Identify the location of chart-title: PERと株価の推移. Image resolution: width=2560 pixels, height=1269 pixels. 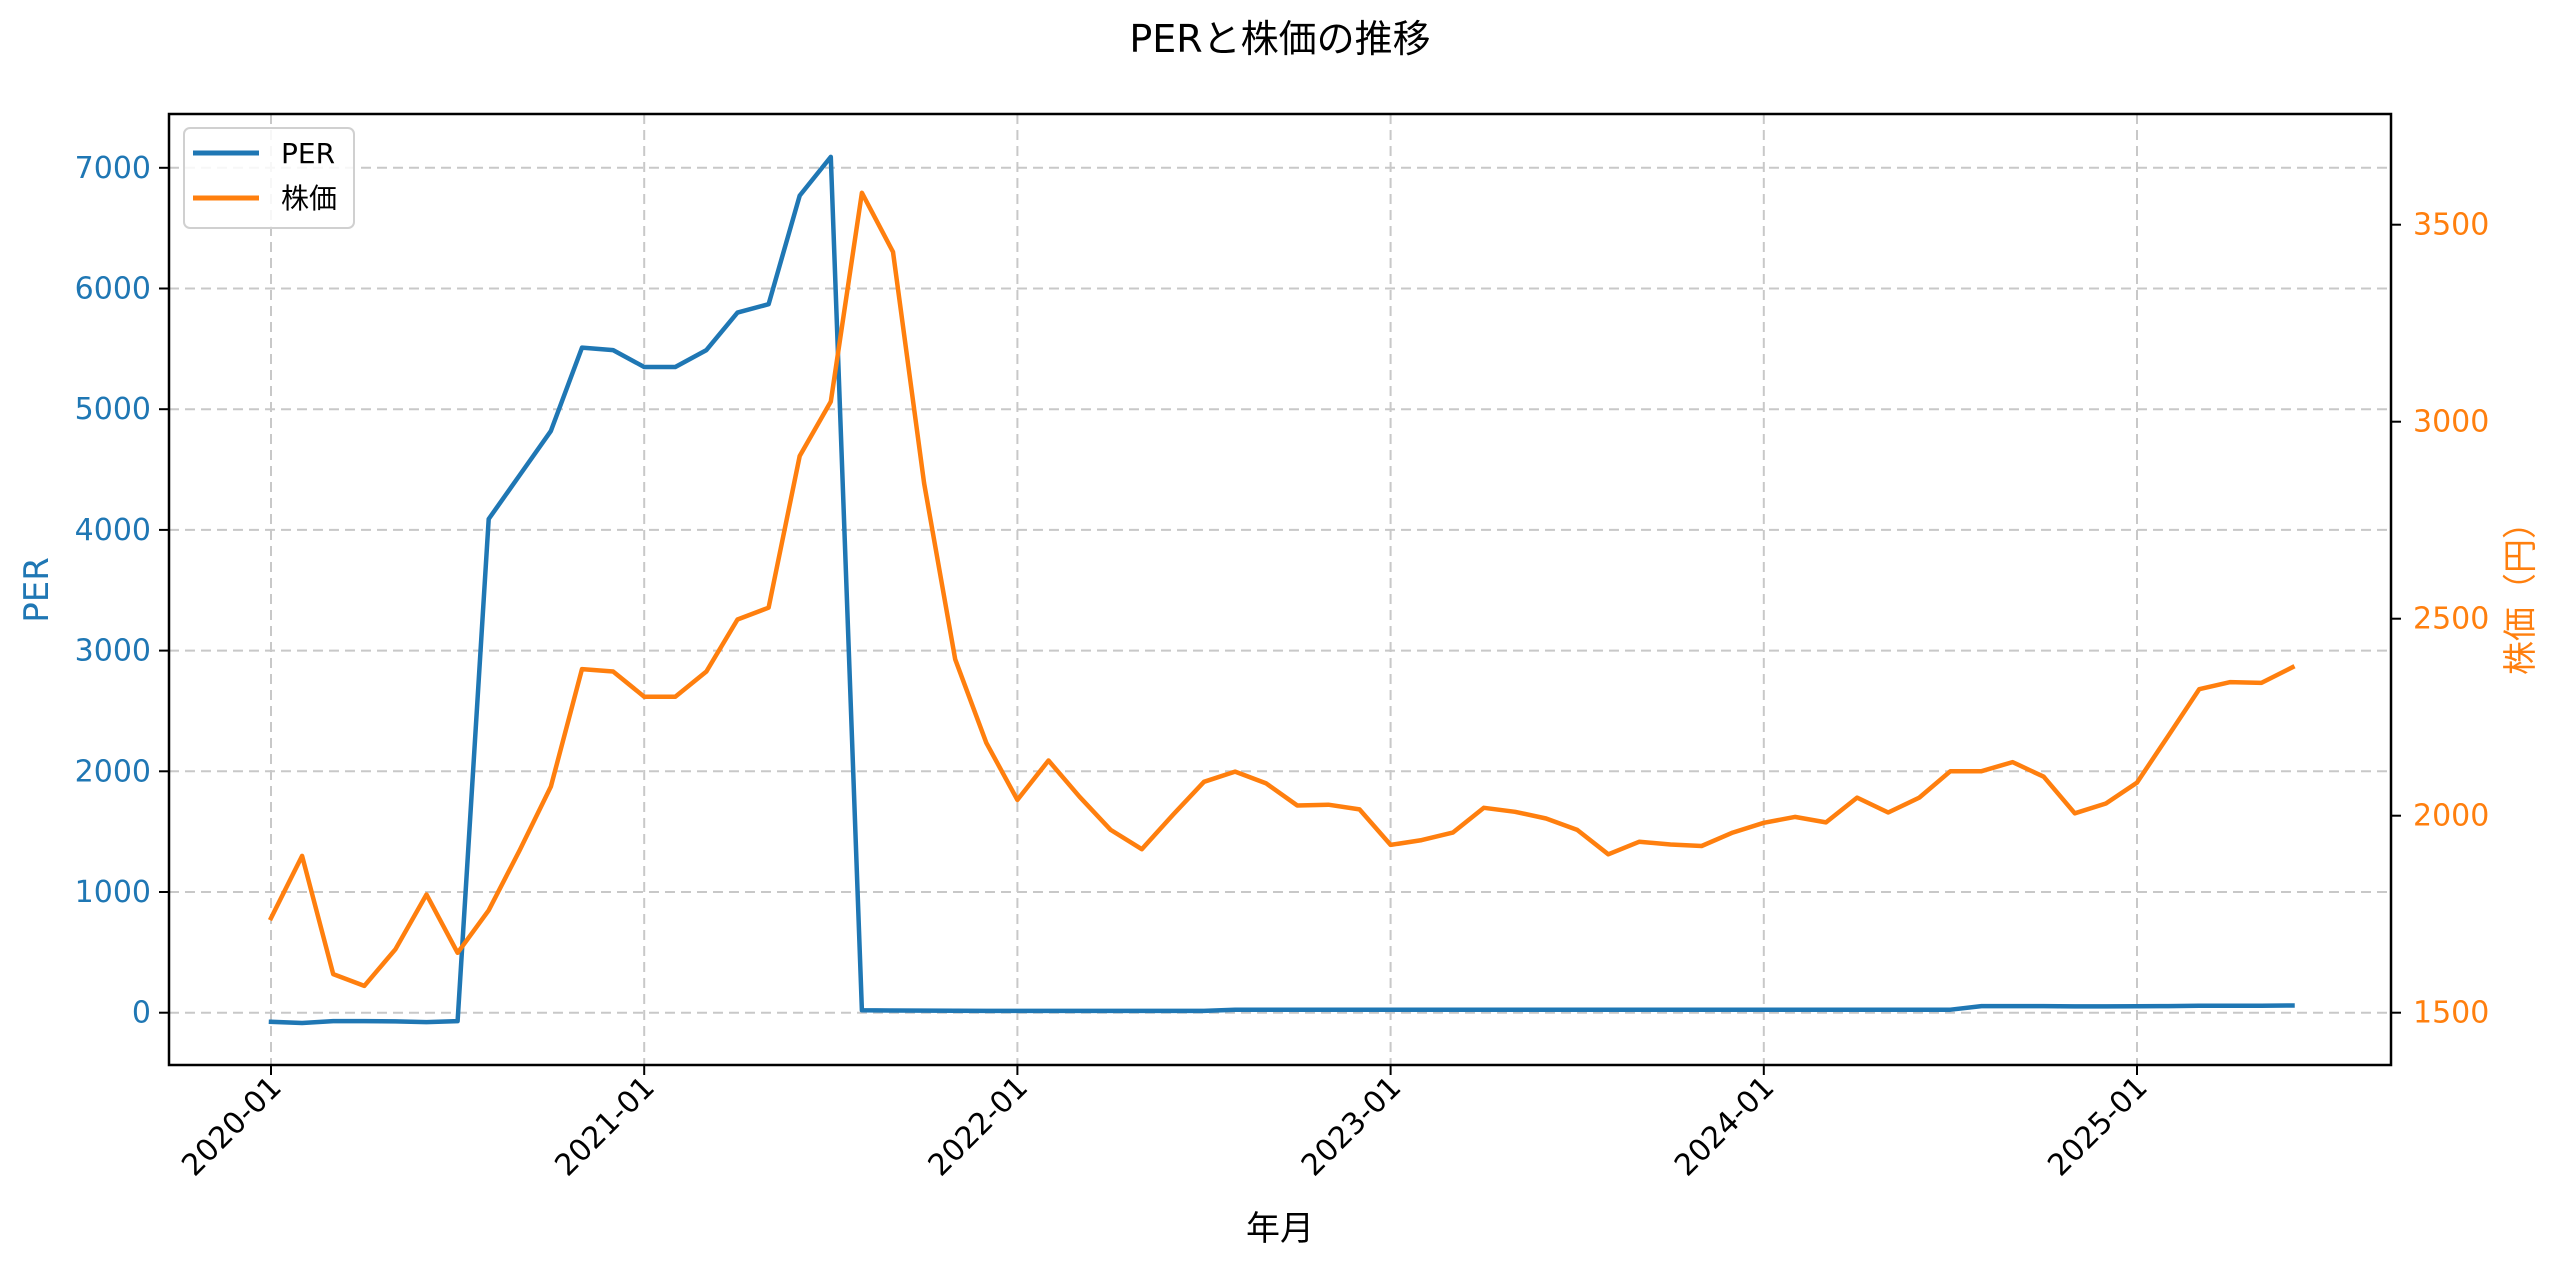
(1279, 39).